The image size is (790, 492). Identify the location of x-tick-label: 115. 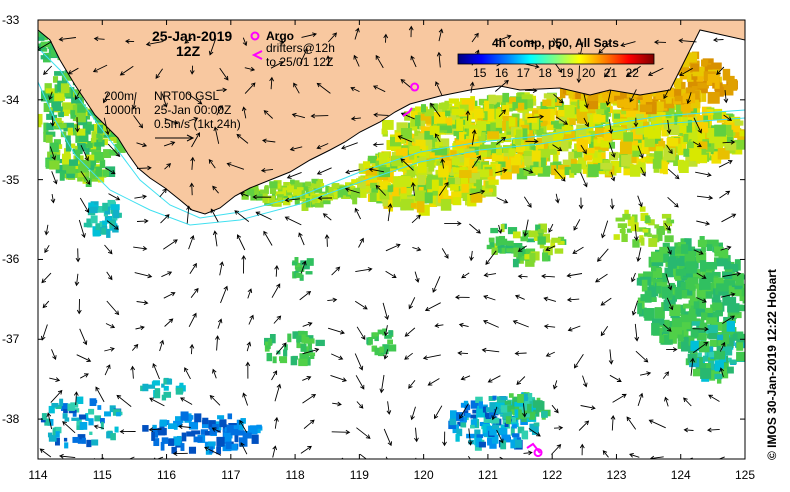
(102, 475).